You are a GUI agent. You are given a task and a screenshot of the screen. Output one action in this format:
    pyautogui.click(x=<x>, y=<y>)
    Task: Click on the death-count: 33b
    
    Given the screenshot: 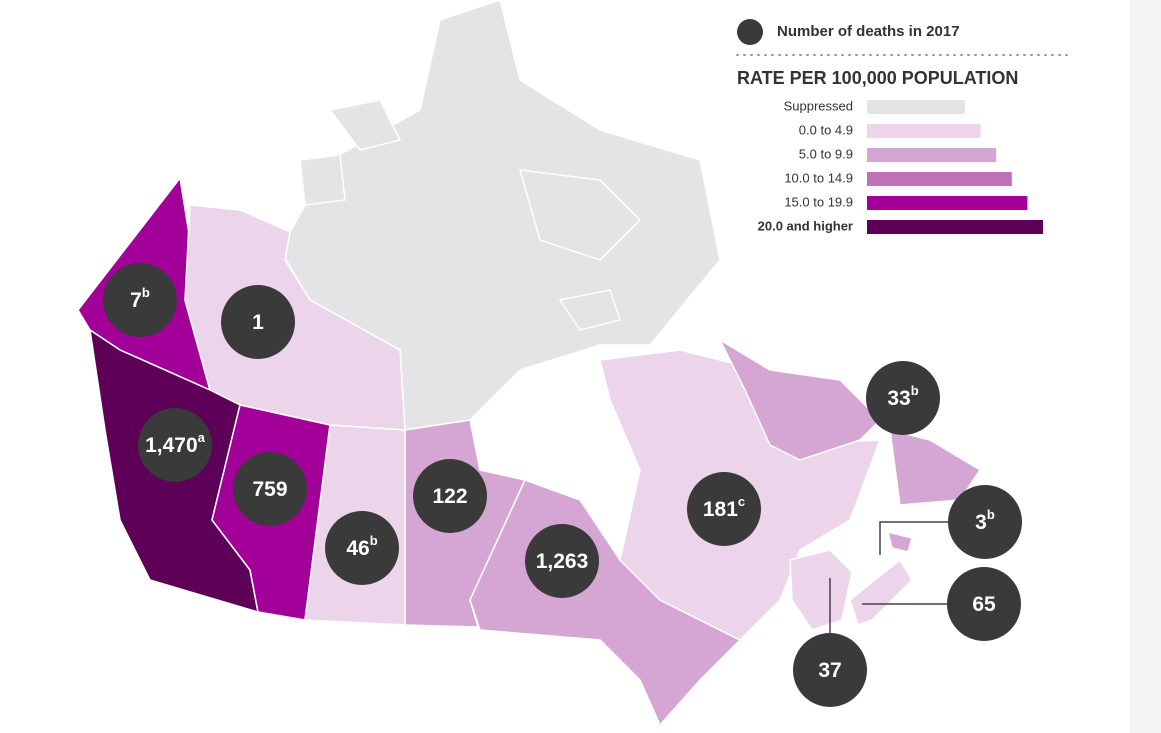 What is the action you would take?
    pyautogui.click(x=902, y=396)
    